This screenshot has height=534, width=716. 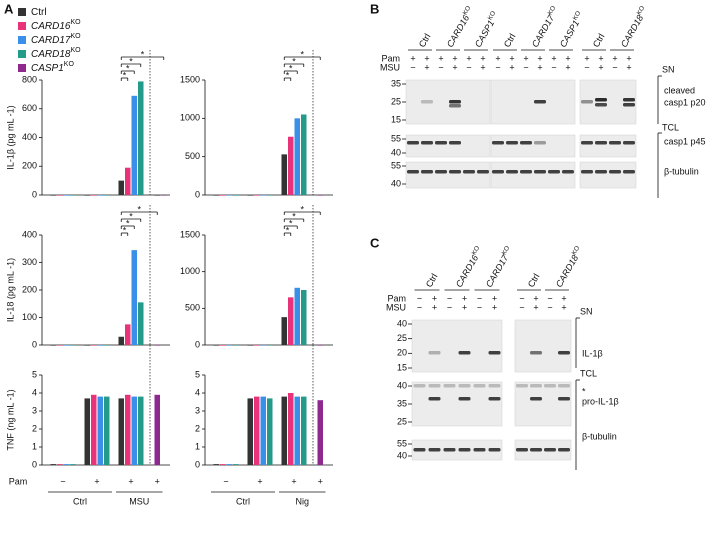 What do you see at coordinates (22, 12) in the screenshot?
I see `legend-swatch` at bounding box center [22, 12].